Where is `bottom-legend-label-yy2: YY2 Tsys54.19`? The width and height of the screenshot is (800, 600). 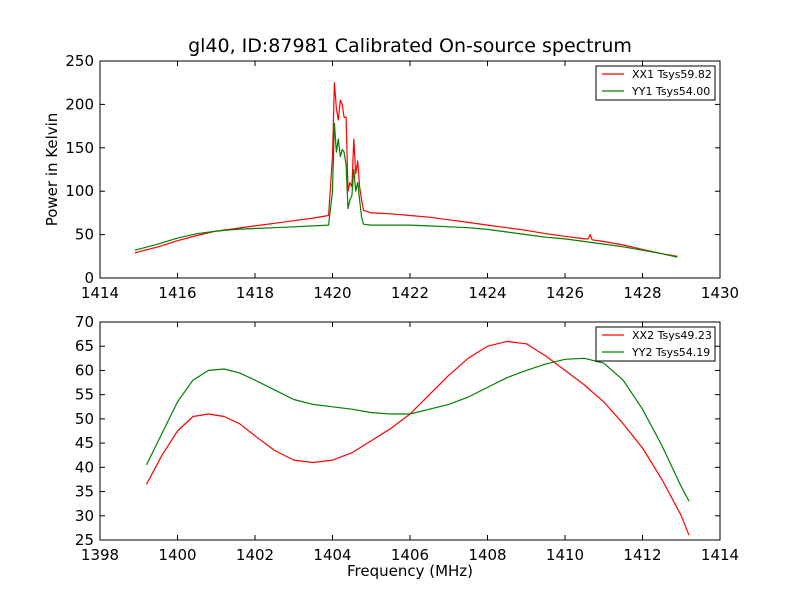 bottom-legend-label-yy2: YY2 Tsys54.19 is located at coordinates (670, 352).